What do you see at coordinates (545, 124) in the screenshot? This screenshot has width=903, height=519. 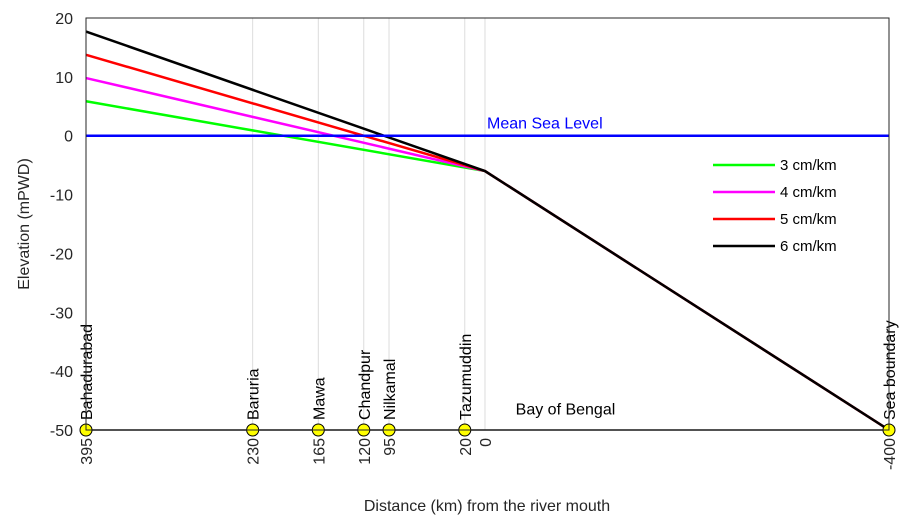 I see `mean-sea-level-label: Mean Sea Level` at bounding box center [545, 124].